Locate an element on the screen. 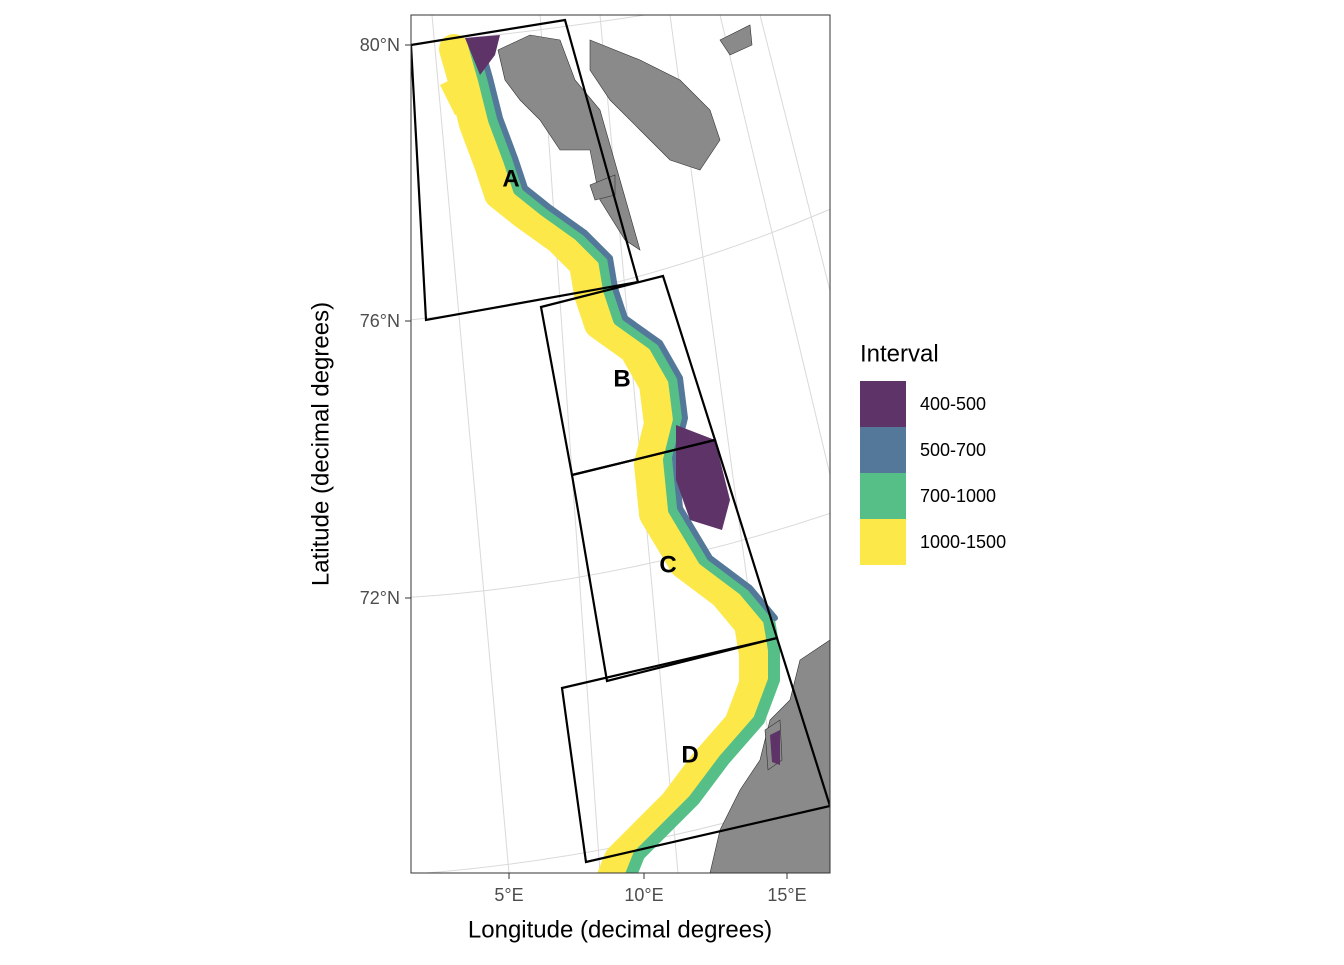 Image resolution: width=1344 pixels, height=965 pixels. legend-label: 500-700 is located at coordinates (953, 450).